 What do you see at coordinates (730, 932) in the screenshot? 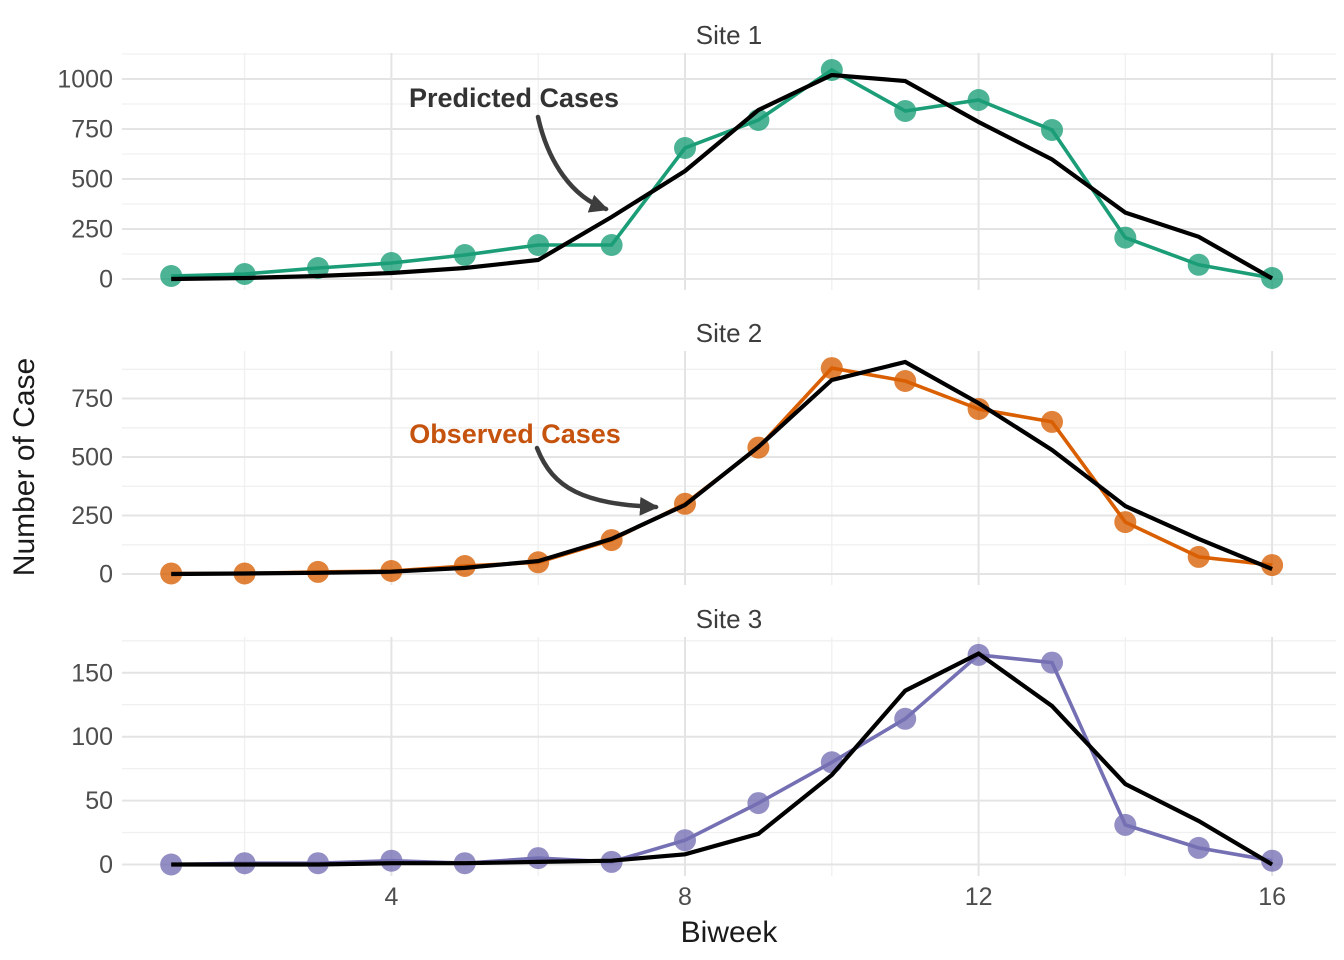
I see `x-axis-title: Biweek` at bounding box center [730, 932].